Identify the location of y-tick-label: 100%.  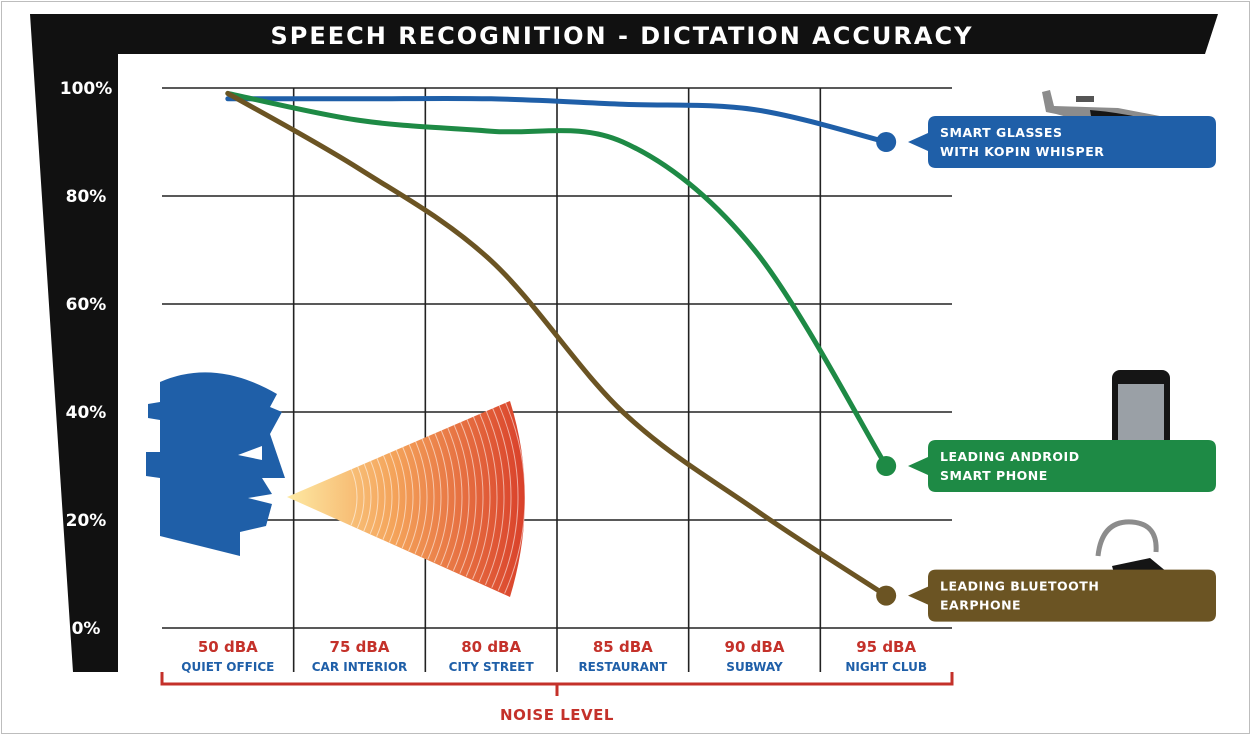
(86, 89).